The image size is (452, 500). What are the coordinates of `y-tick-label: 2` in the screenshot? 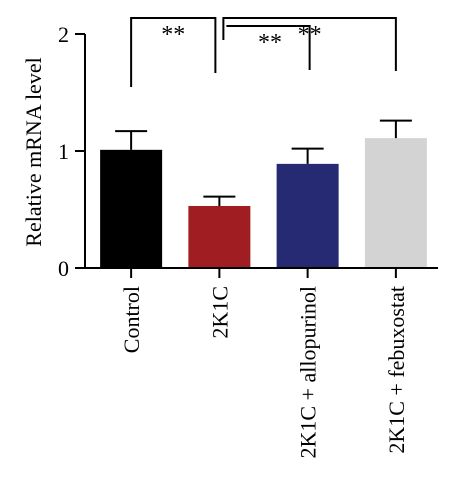 It's located at (63, 34).